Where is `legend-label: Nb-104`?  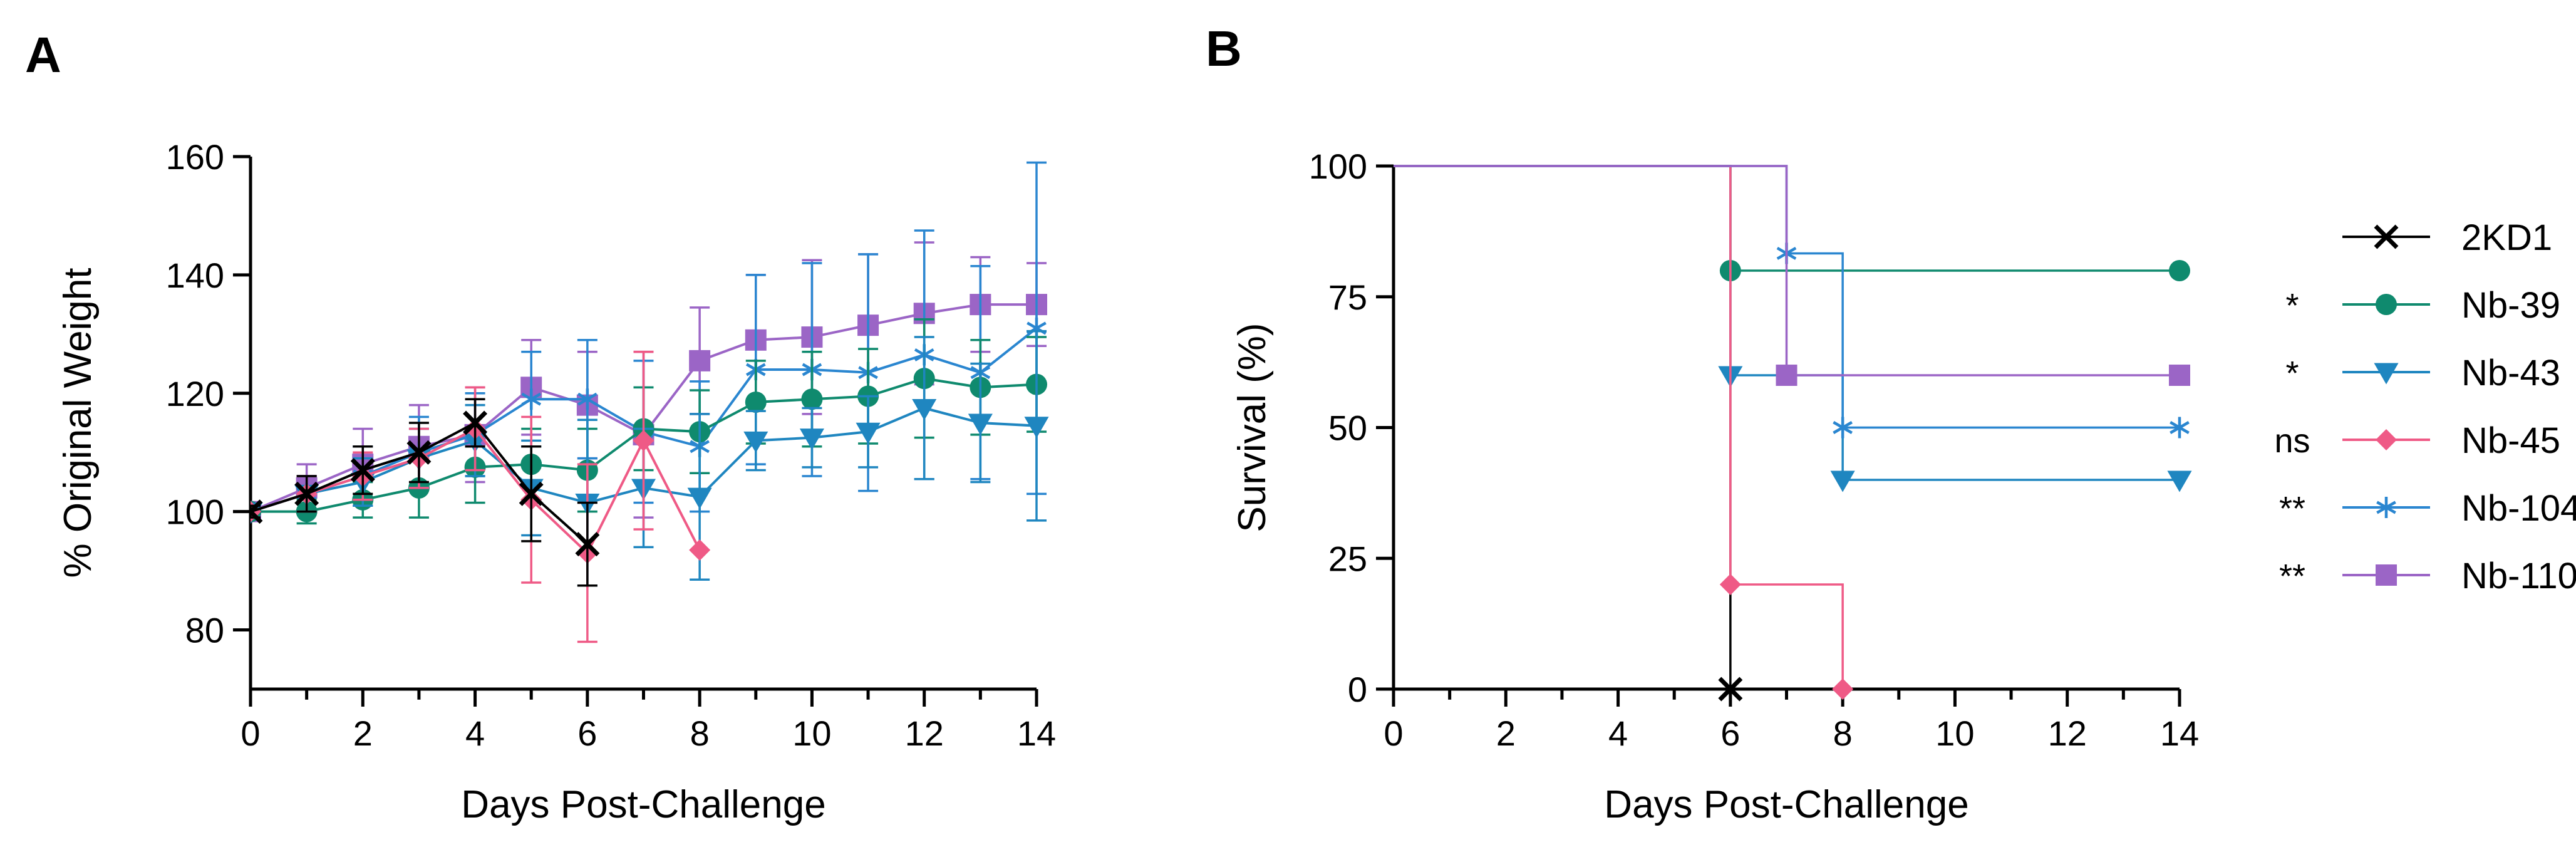
legend-label: Nb-104 is located at coordinates (2518, 508).